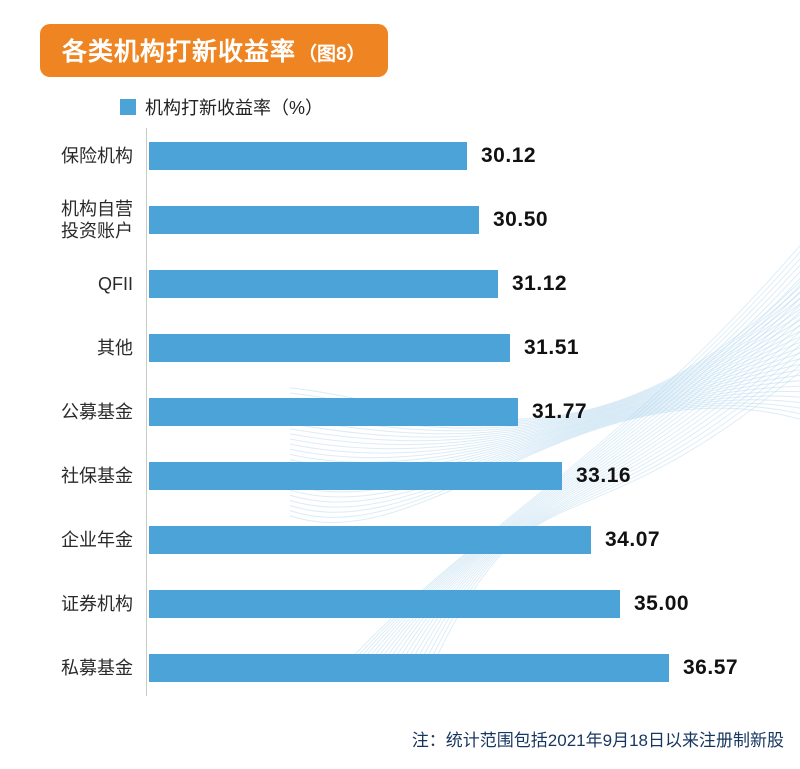  Describe the element at coordinates (179, 52) in the screenshot. I see `chart-title: 各类机构打新收益率` at that location.